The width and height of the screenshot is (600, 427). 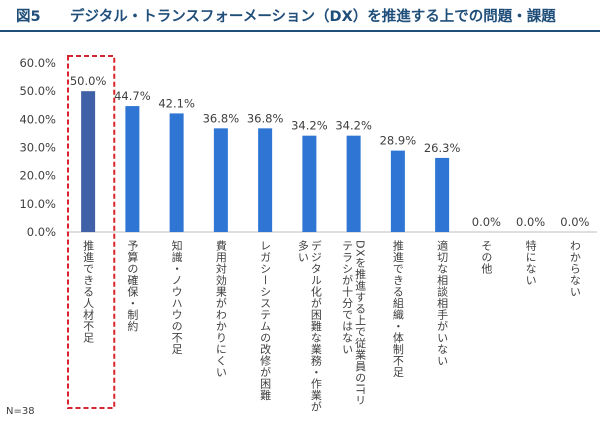 I want to click on figure-title: デジタル・トランスフォーメーション（DX）を推進する上での問題・課題, so click(x=313, y=17).